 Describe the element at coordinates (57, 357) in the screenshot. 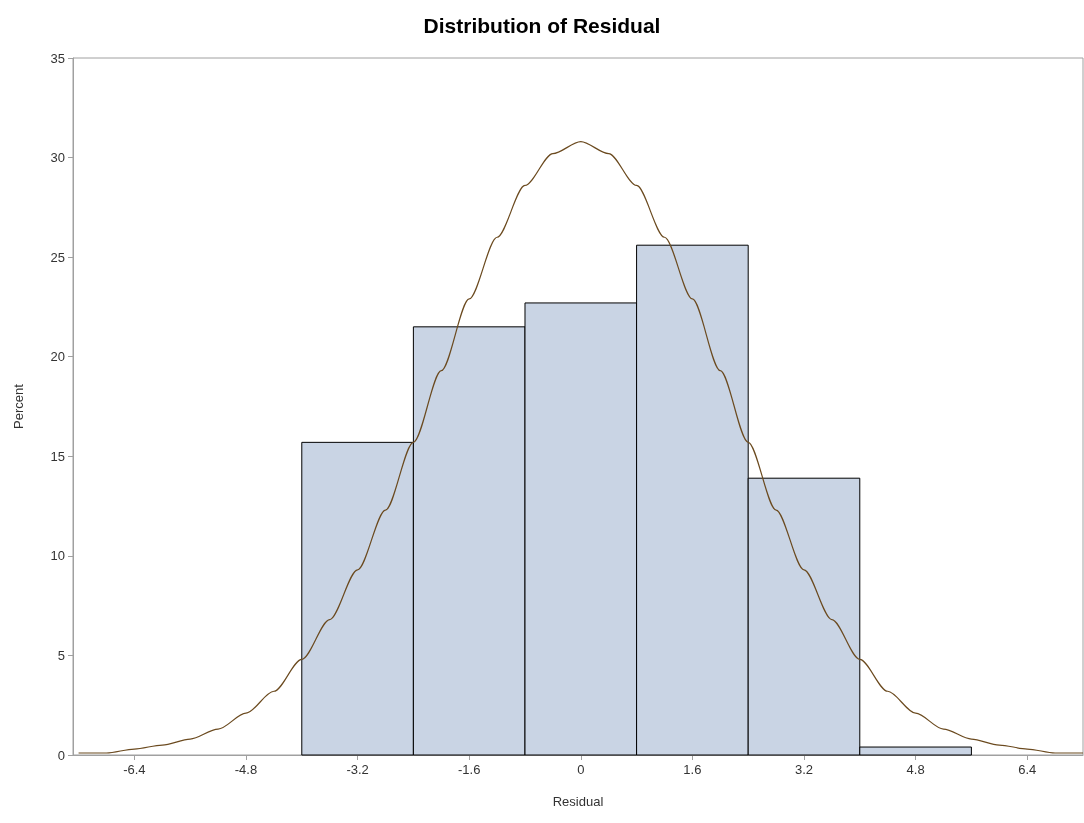

I see `y-tick-label: 20` at that location.